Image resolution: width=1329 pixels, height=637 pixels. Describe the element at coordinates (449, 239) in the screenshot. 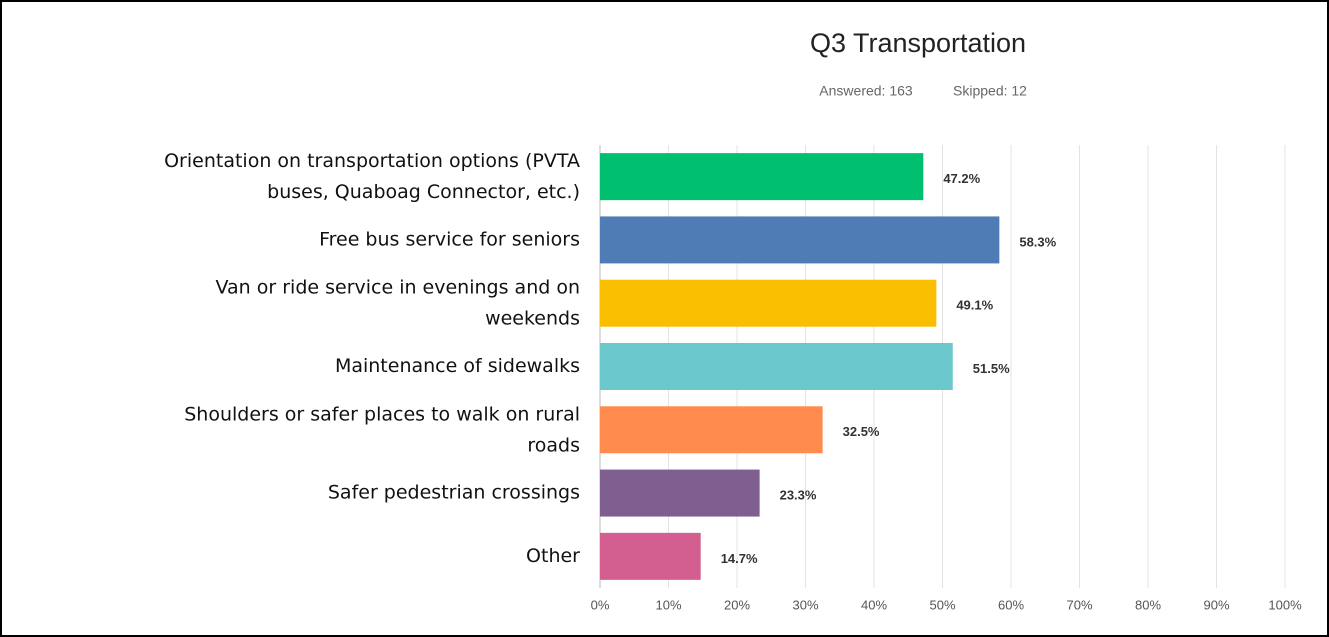

I see `category-label: Free bus service for seniors` at that location.